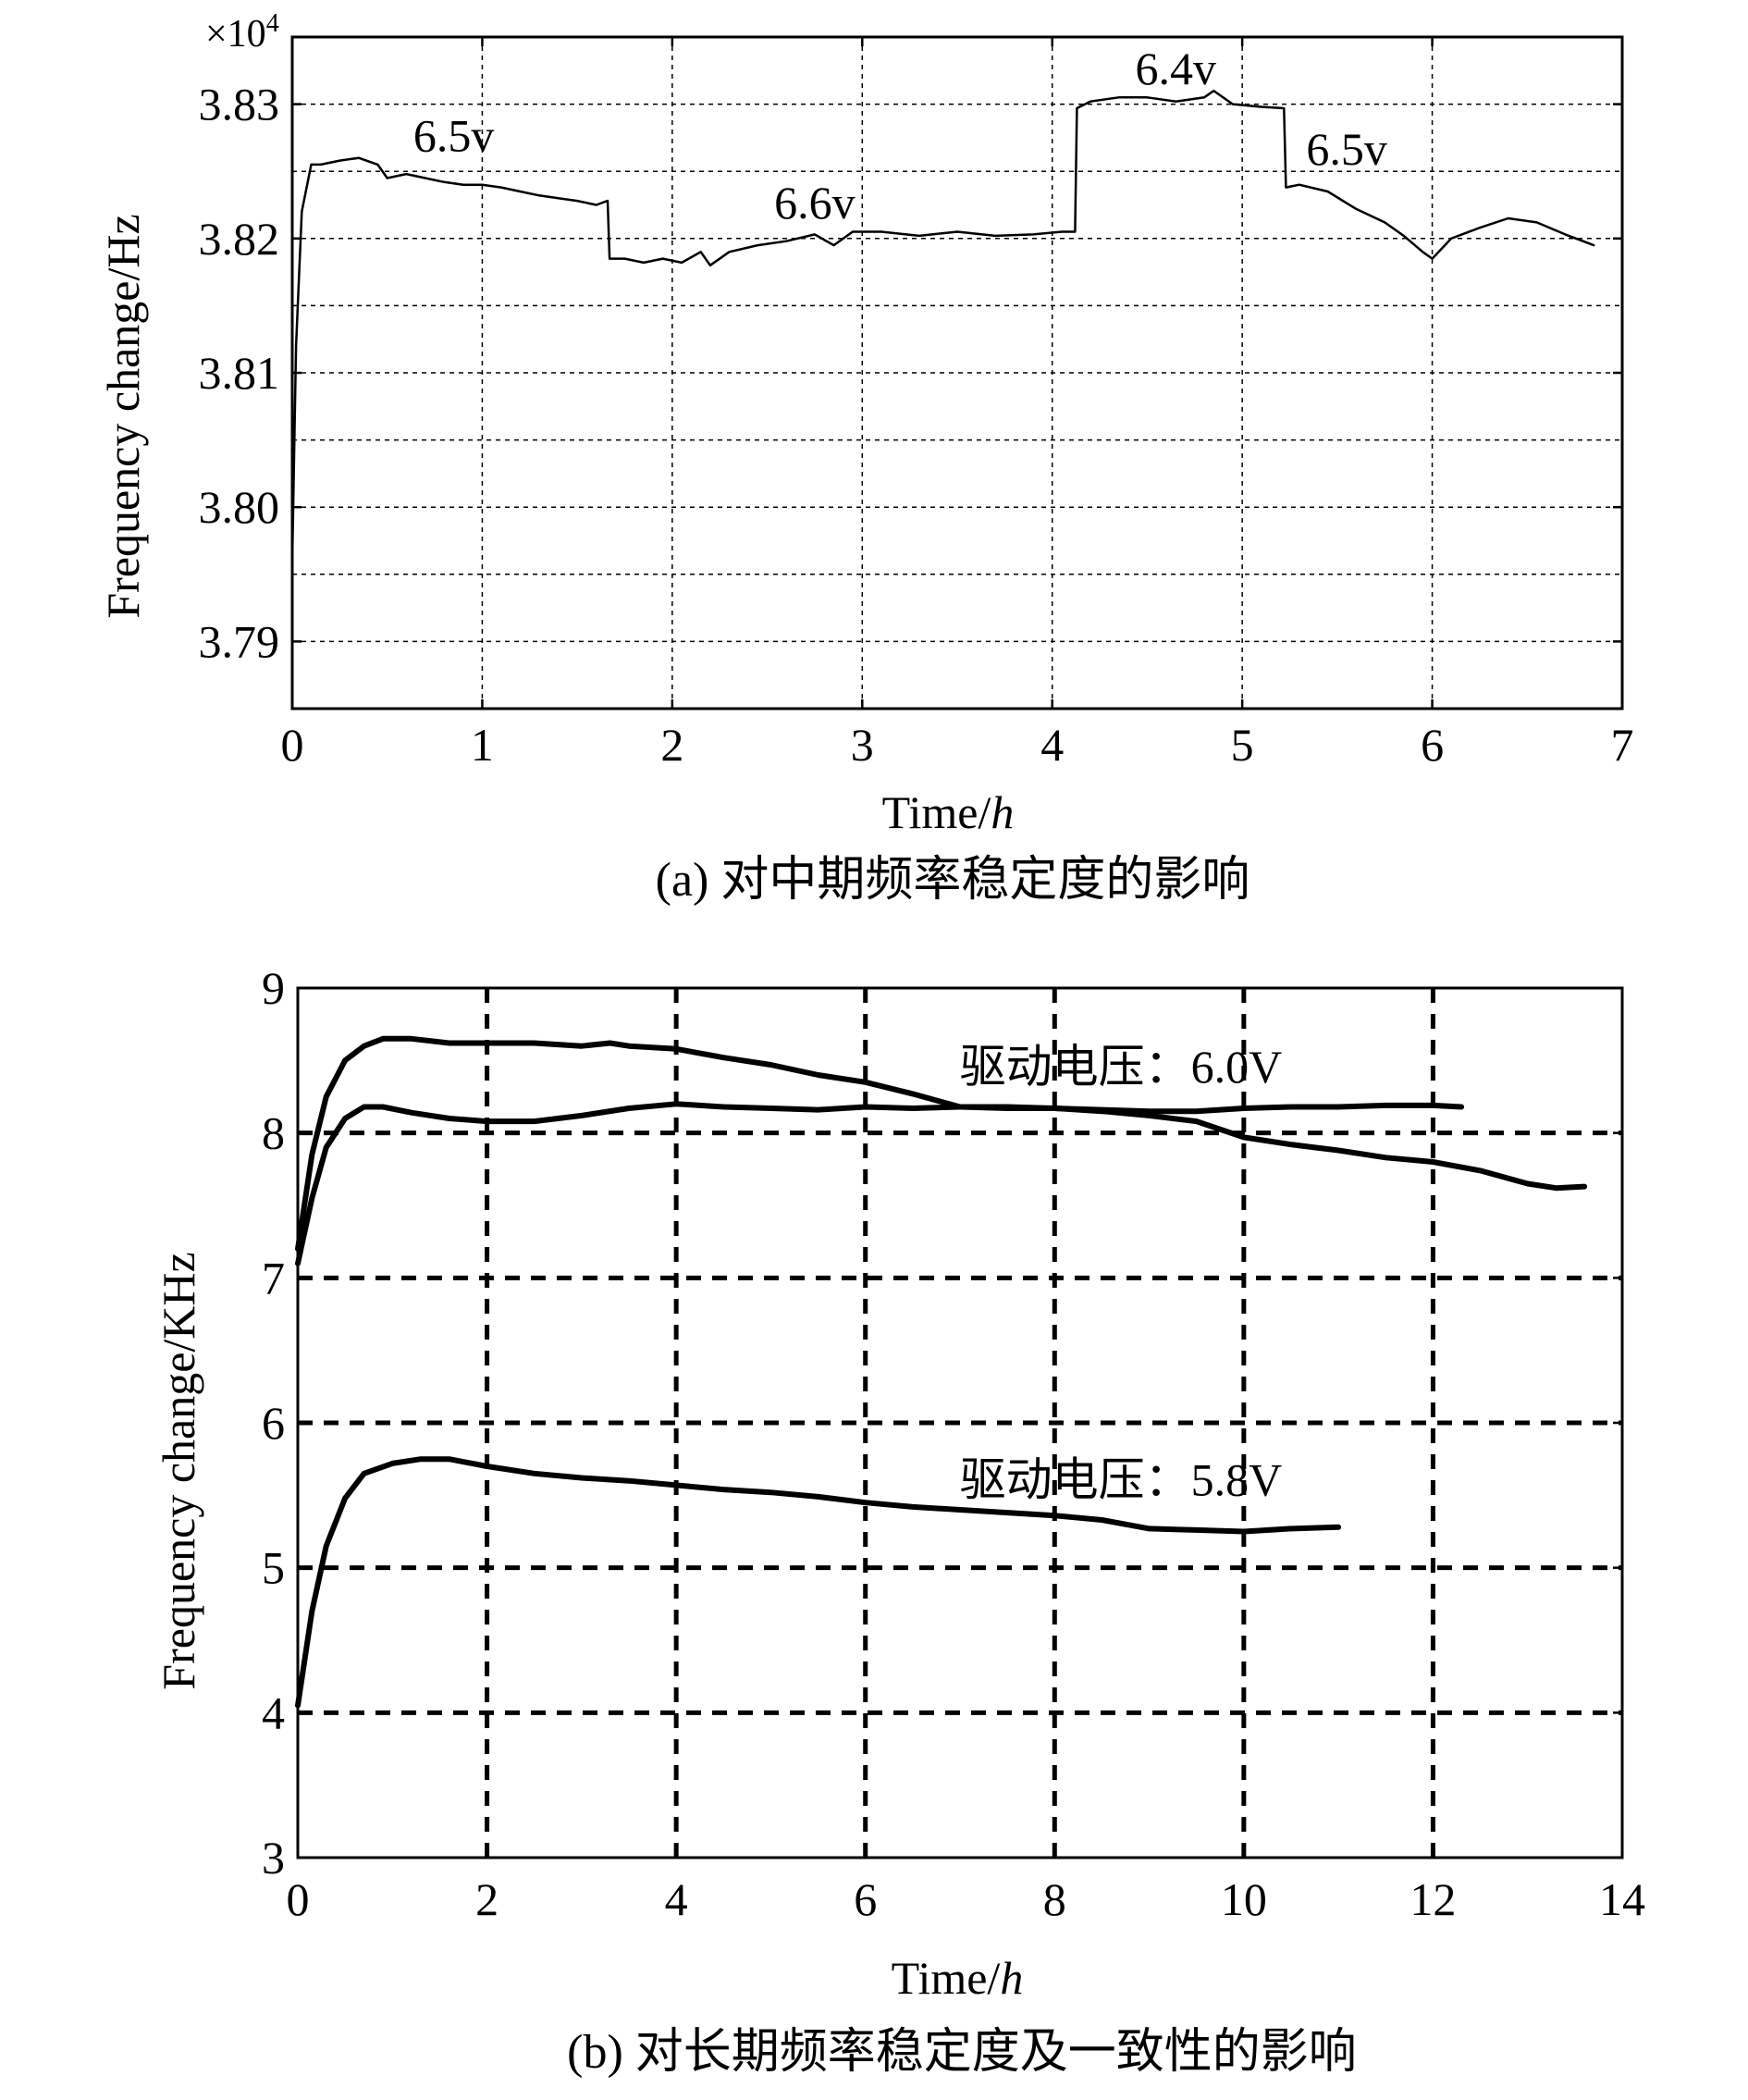 Image resolution: width=1748 pixels, height=2100 pixels. I want to click on chart-a-xlabel: Time/h, so click(948, 812).